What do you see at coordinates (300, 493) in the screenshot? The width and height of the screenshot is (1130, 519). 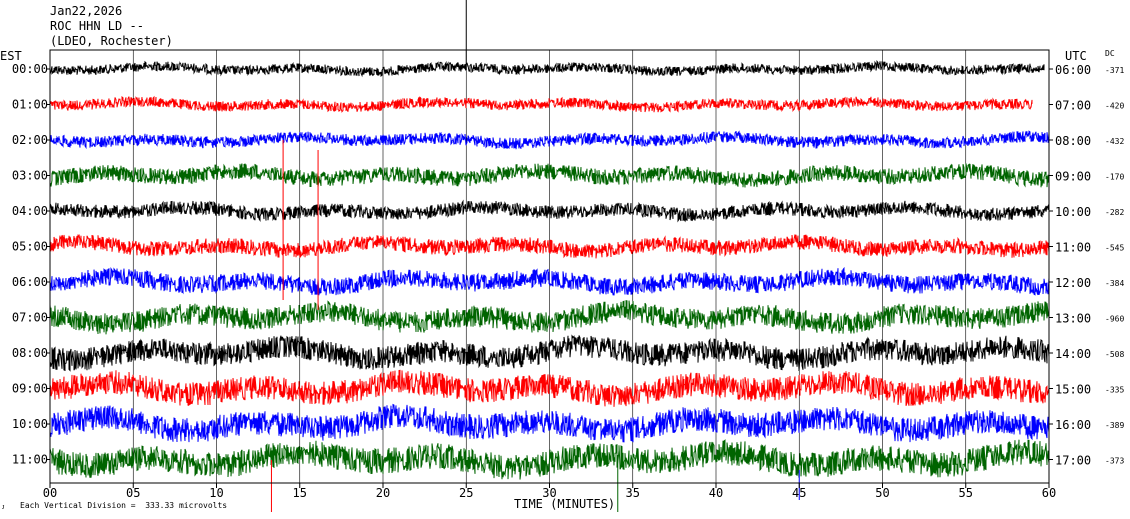 I see `x-tick-label: 15` at bounding box center [300, 493].